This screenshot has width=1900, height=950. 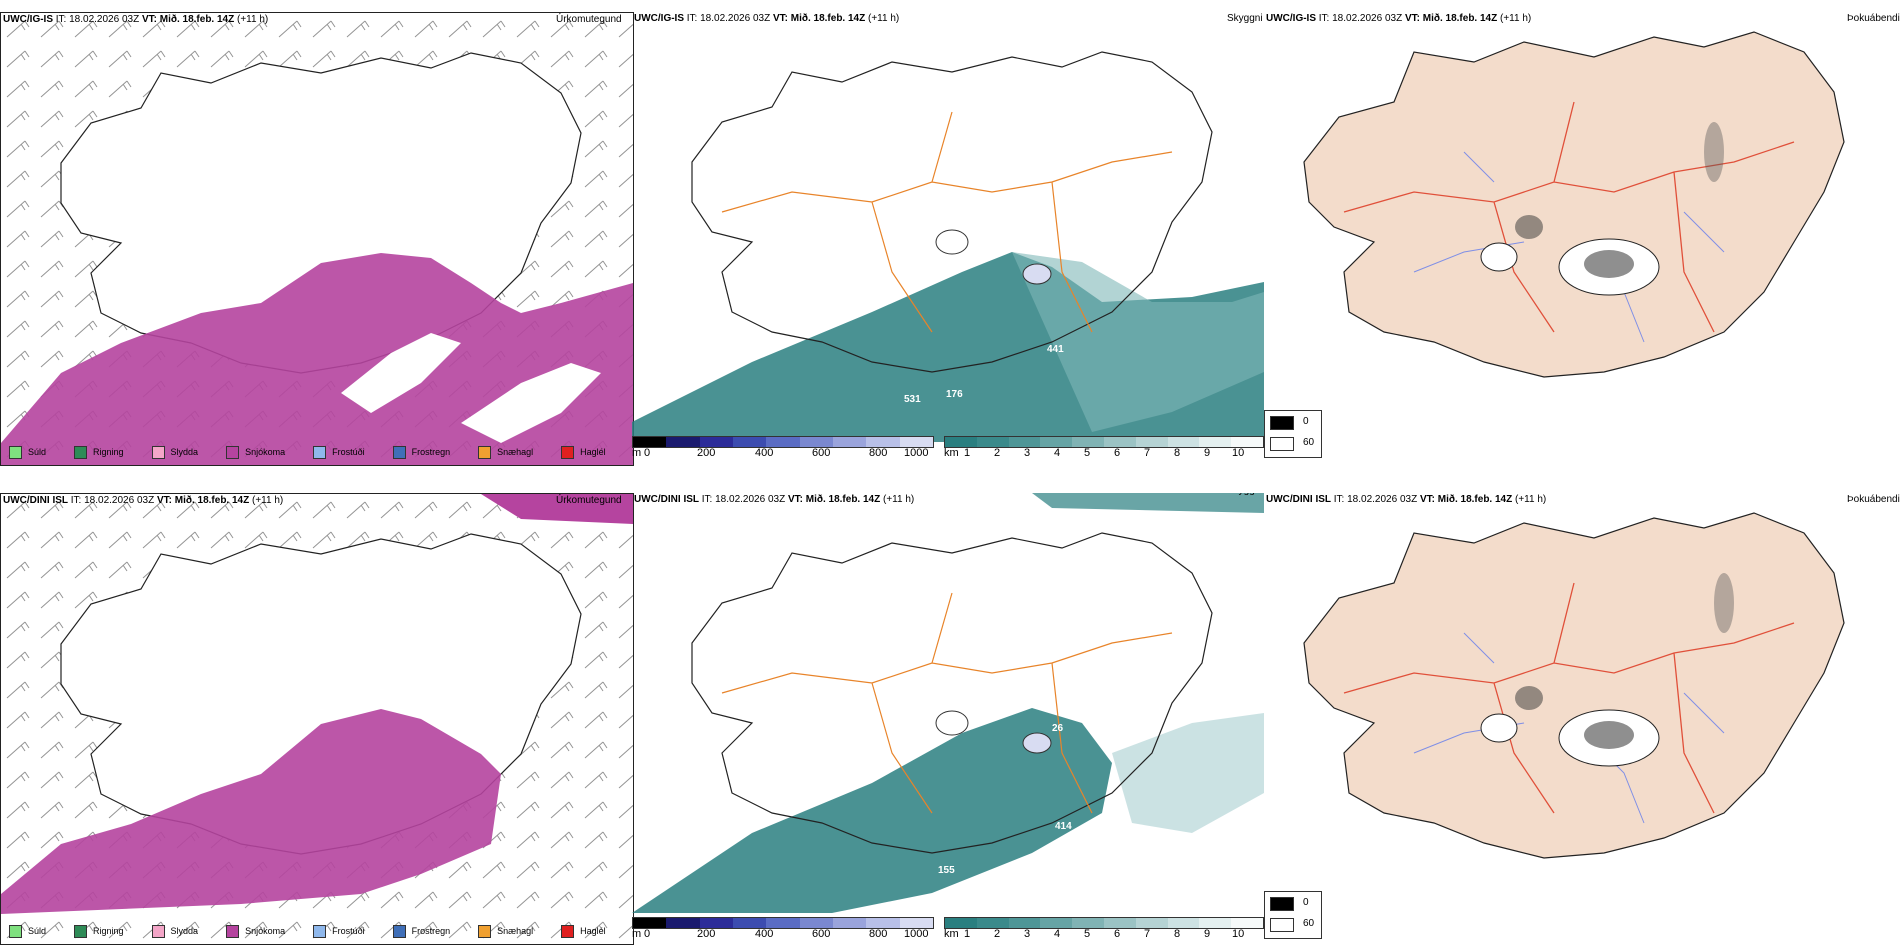 I want to click on visibility-map-row2: 155 414 131 26, so click(x=948, y=703).